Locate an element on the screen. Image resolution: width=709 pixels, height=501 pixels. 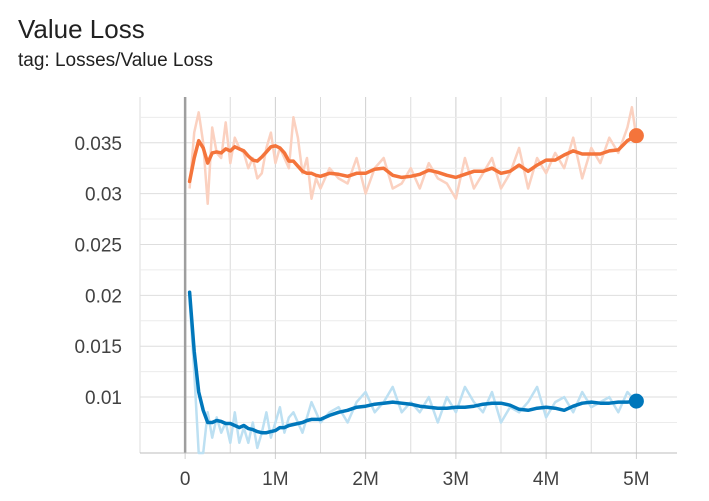
x-tick-label: 3M is located at coordinates (456, 479).